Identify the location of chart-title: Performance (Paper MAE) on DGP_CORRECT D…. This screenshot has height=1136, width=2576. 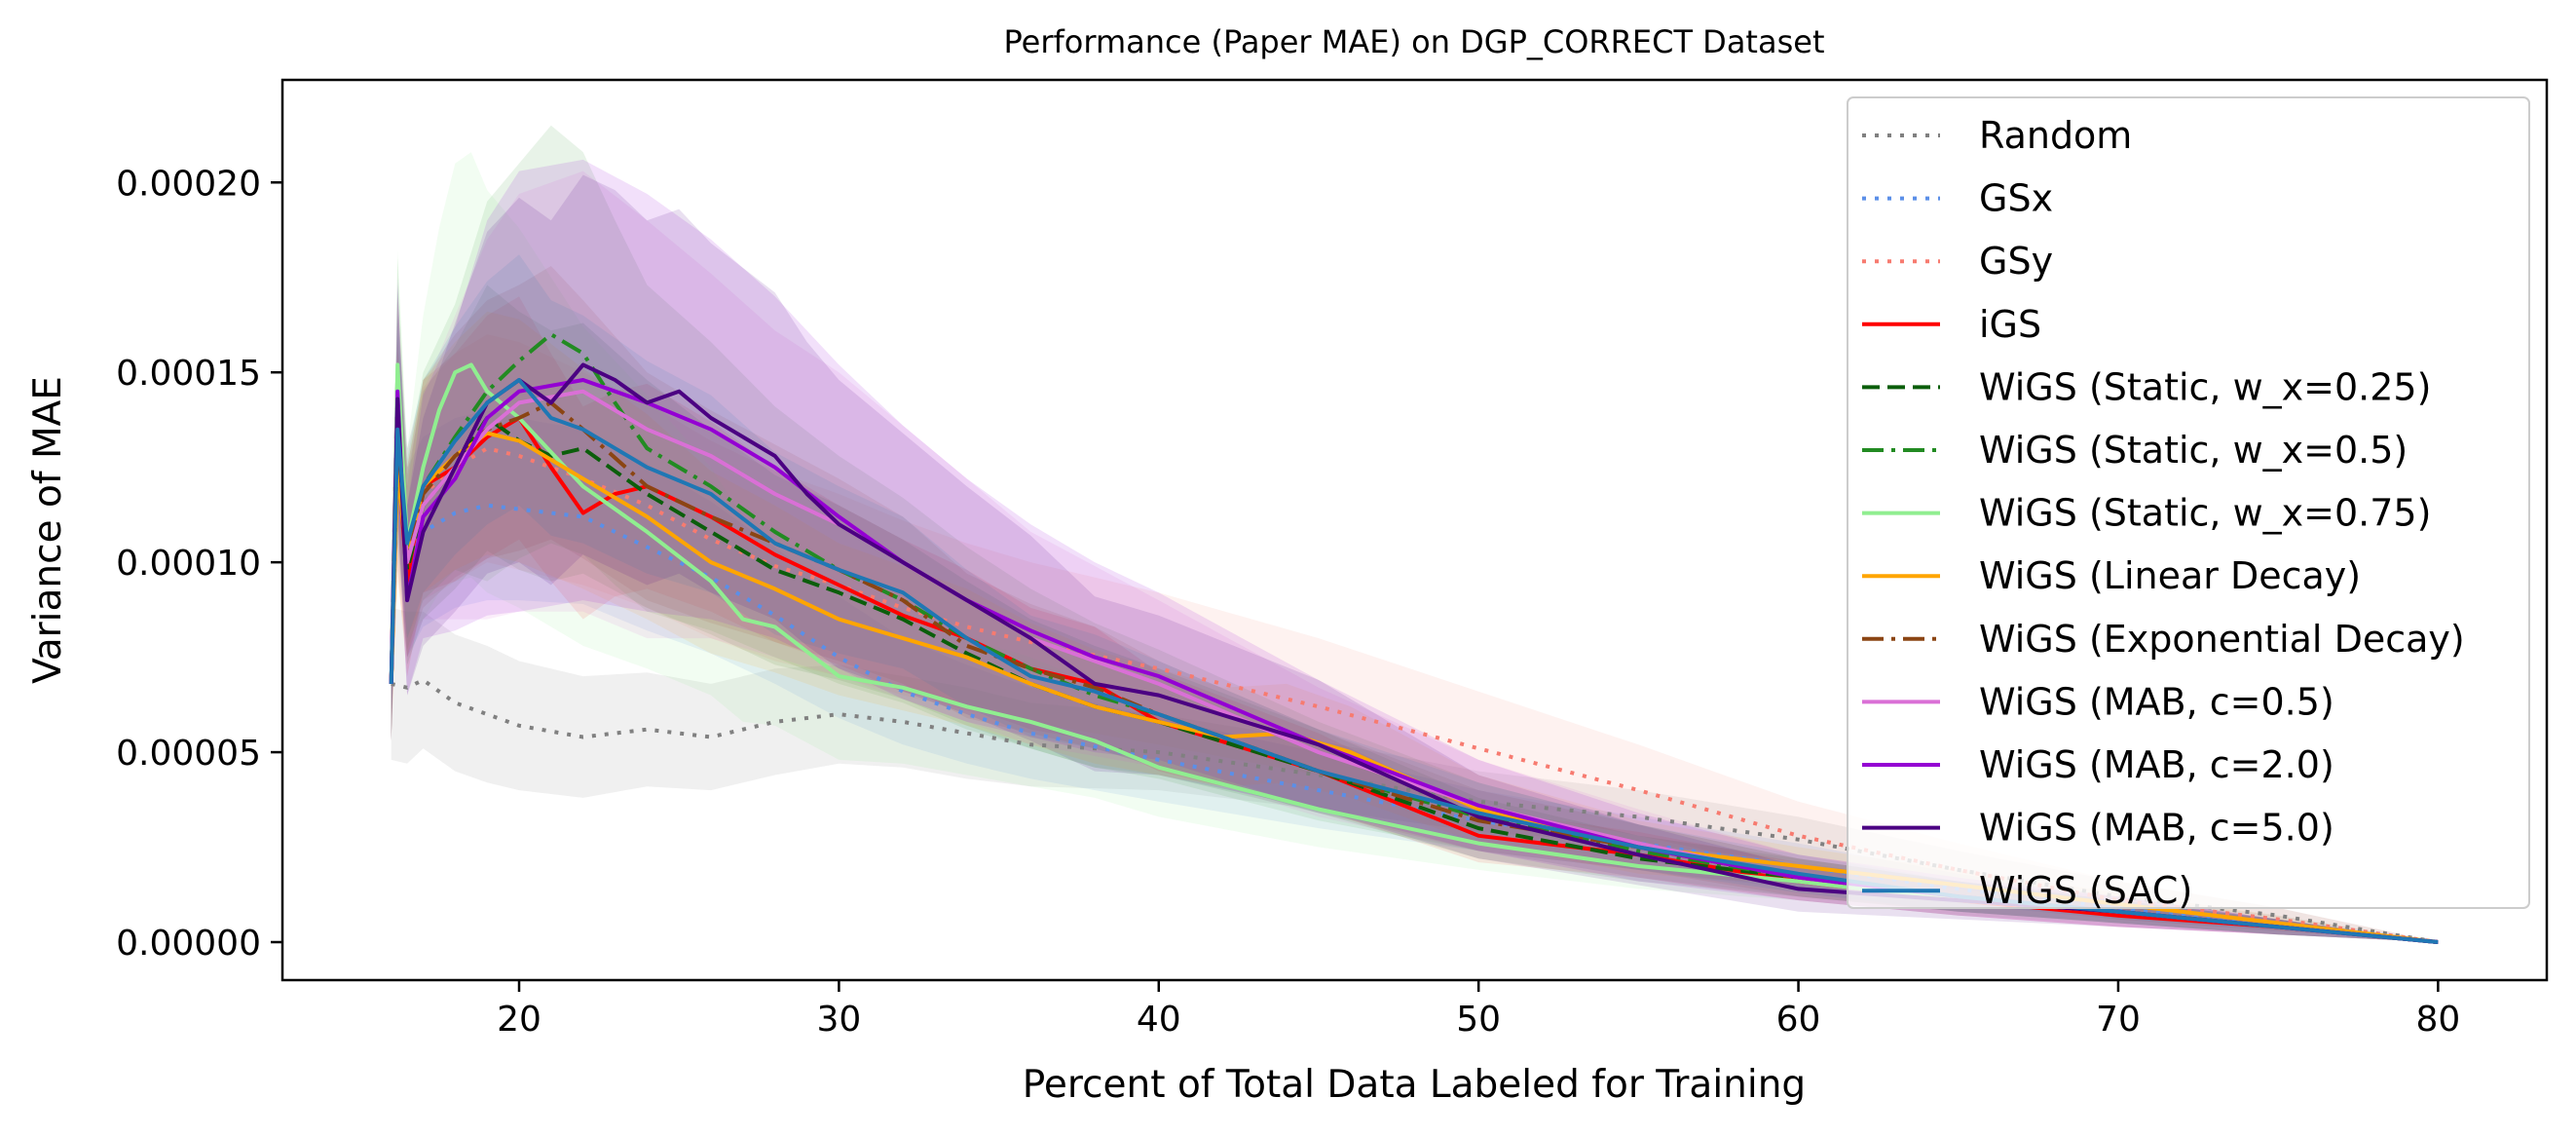
(1414, 41).